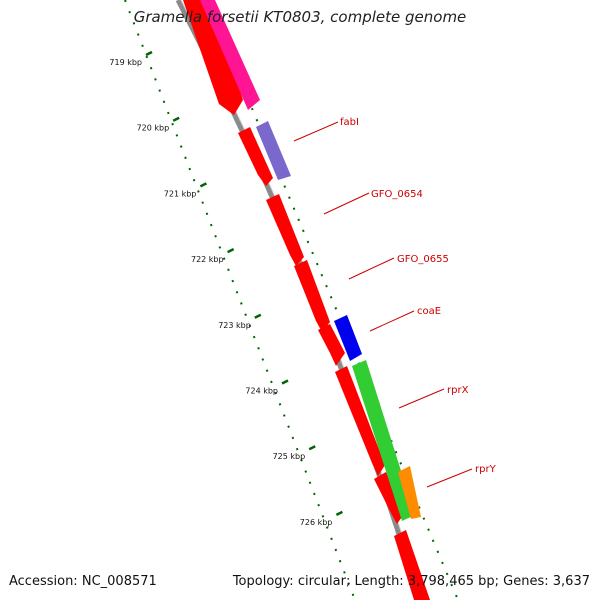 This screenshot has height=600, width=600. I want to click on accession-info: Accession: NC_008571, so click(83, 581).